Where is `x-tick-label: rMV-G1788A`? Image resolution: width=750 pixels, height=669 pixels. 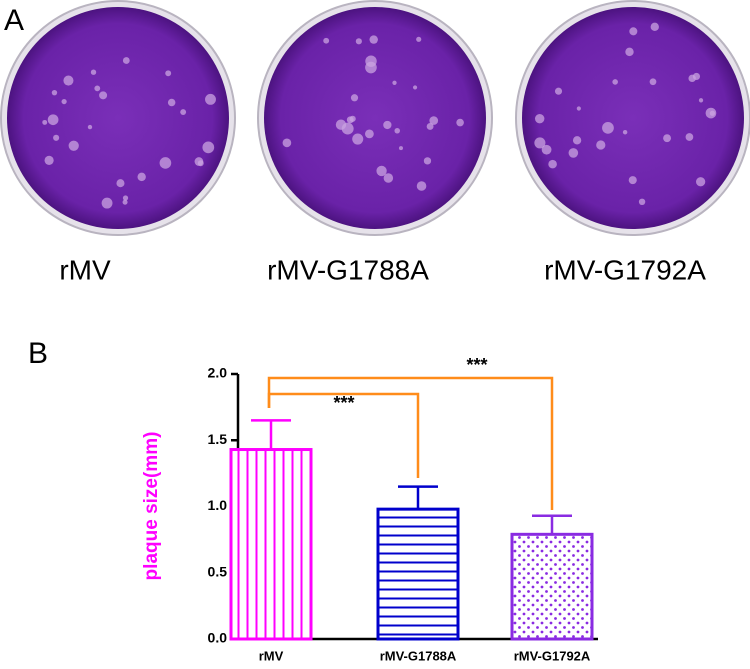 x-tick-label: rMV-G1788A is located at coordinates (418, 655).